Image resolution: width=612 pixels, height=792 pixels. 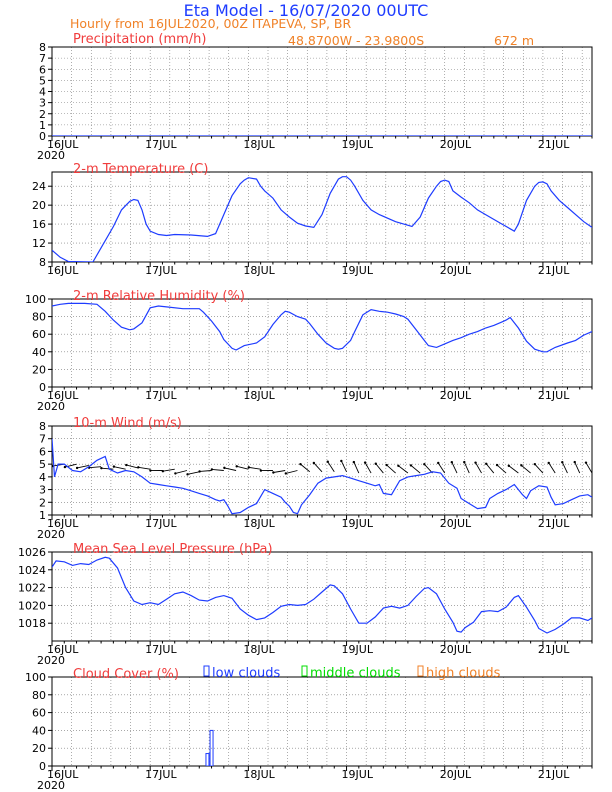 What do you see at coordinates (126, 674) in the screenshot?
I see `panel-title: Cloud Cover (%)` at bounding box center [126, 674].